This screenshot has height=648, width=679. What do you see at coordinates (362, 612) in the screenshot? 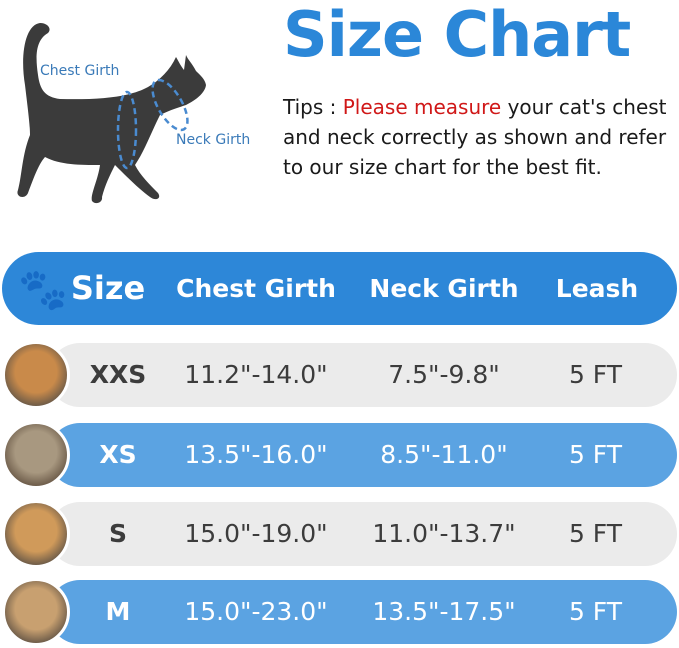
I see `table-row: M 15.0"-23.0" 13.5"-17.5" 5 FT` at bounding box center [362, 612].